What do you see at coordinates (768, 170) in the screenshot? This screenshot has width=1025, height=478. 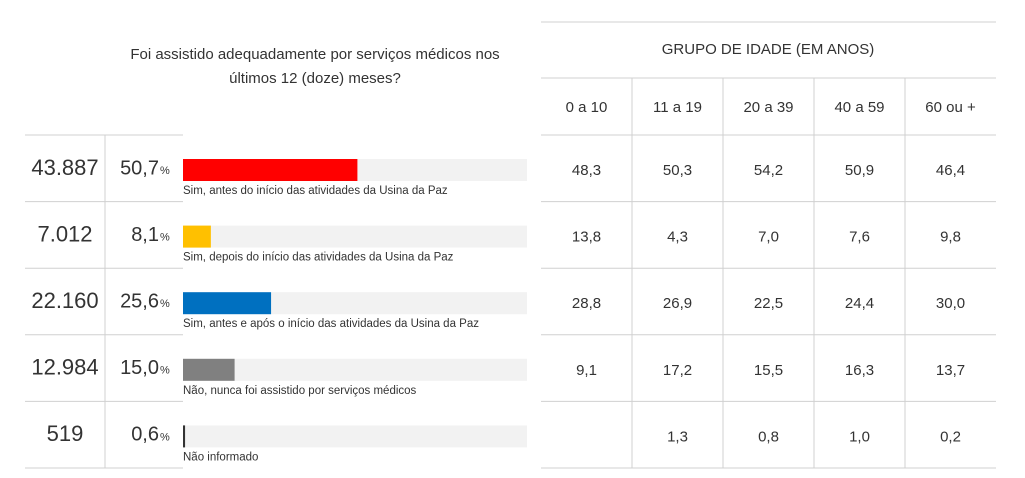 I see `cell: 54,2` at bounding box center [768, 170].